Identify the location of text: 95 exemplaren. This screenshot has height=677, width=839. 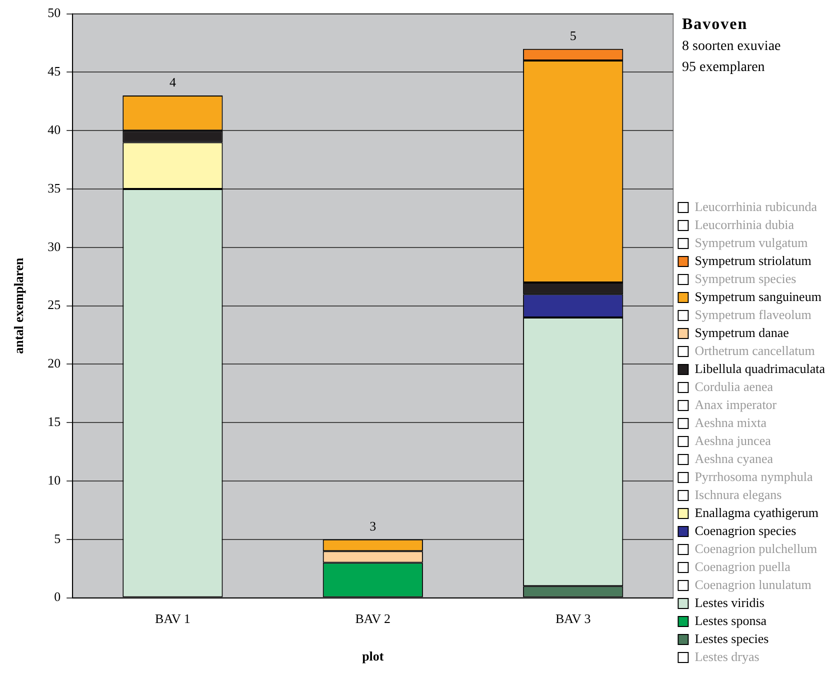
(724, 68).